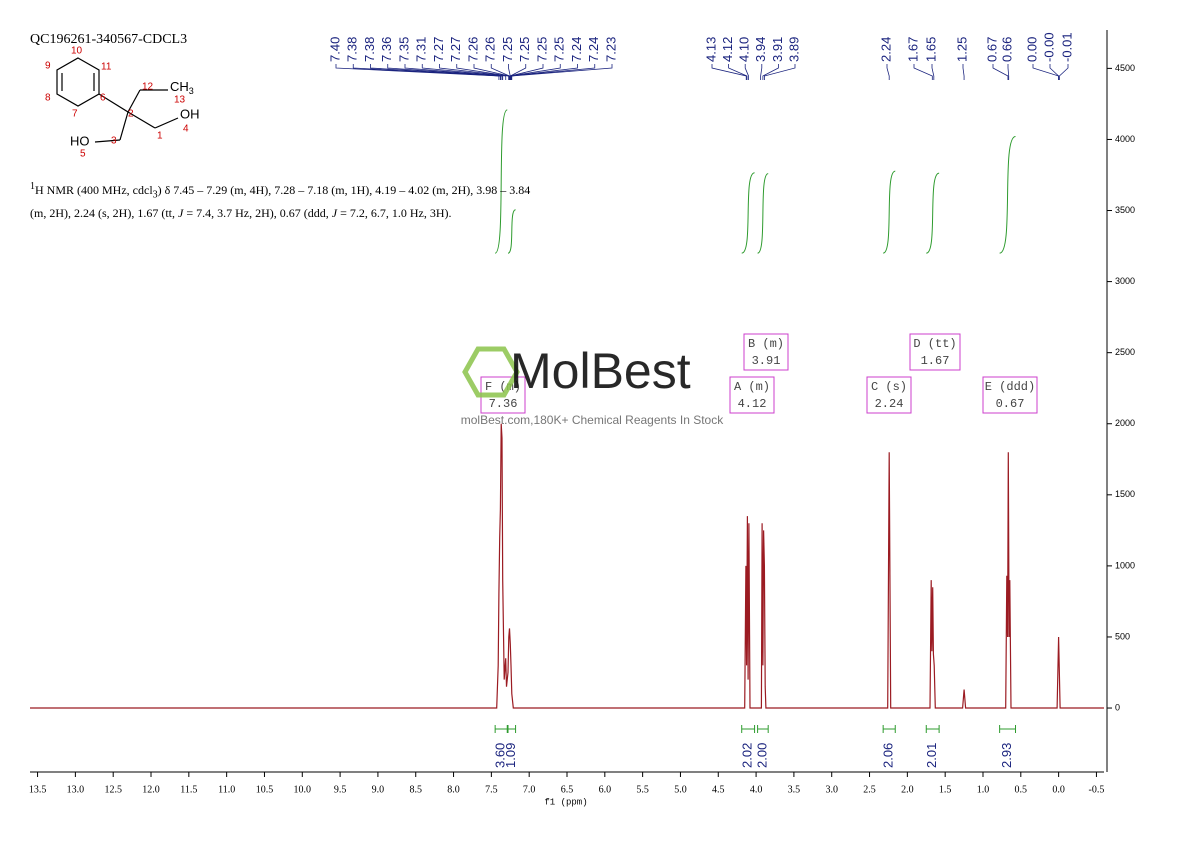 This screenshot has height=841, width=1190. What do you see at coordinates (394, 213) in the screenshot?
I see `text: = 7.2, 6.7, 1.0 Hz, 3H).` at bounding box center [394, 213].